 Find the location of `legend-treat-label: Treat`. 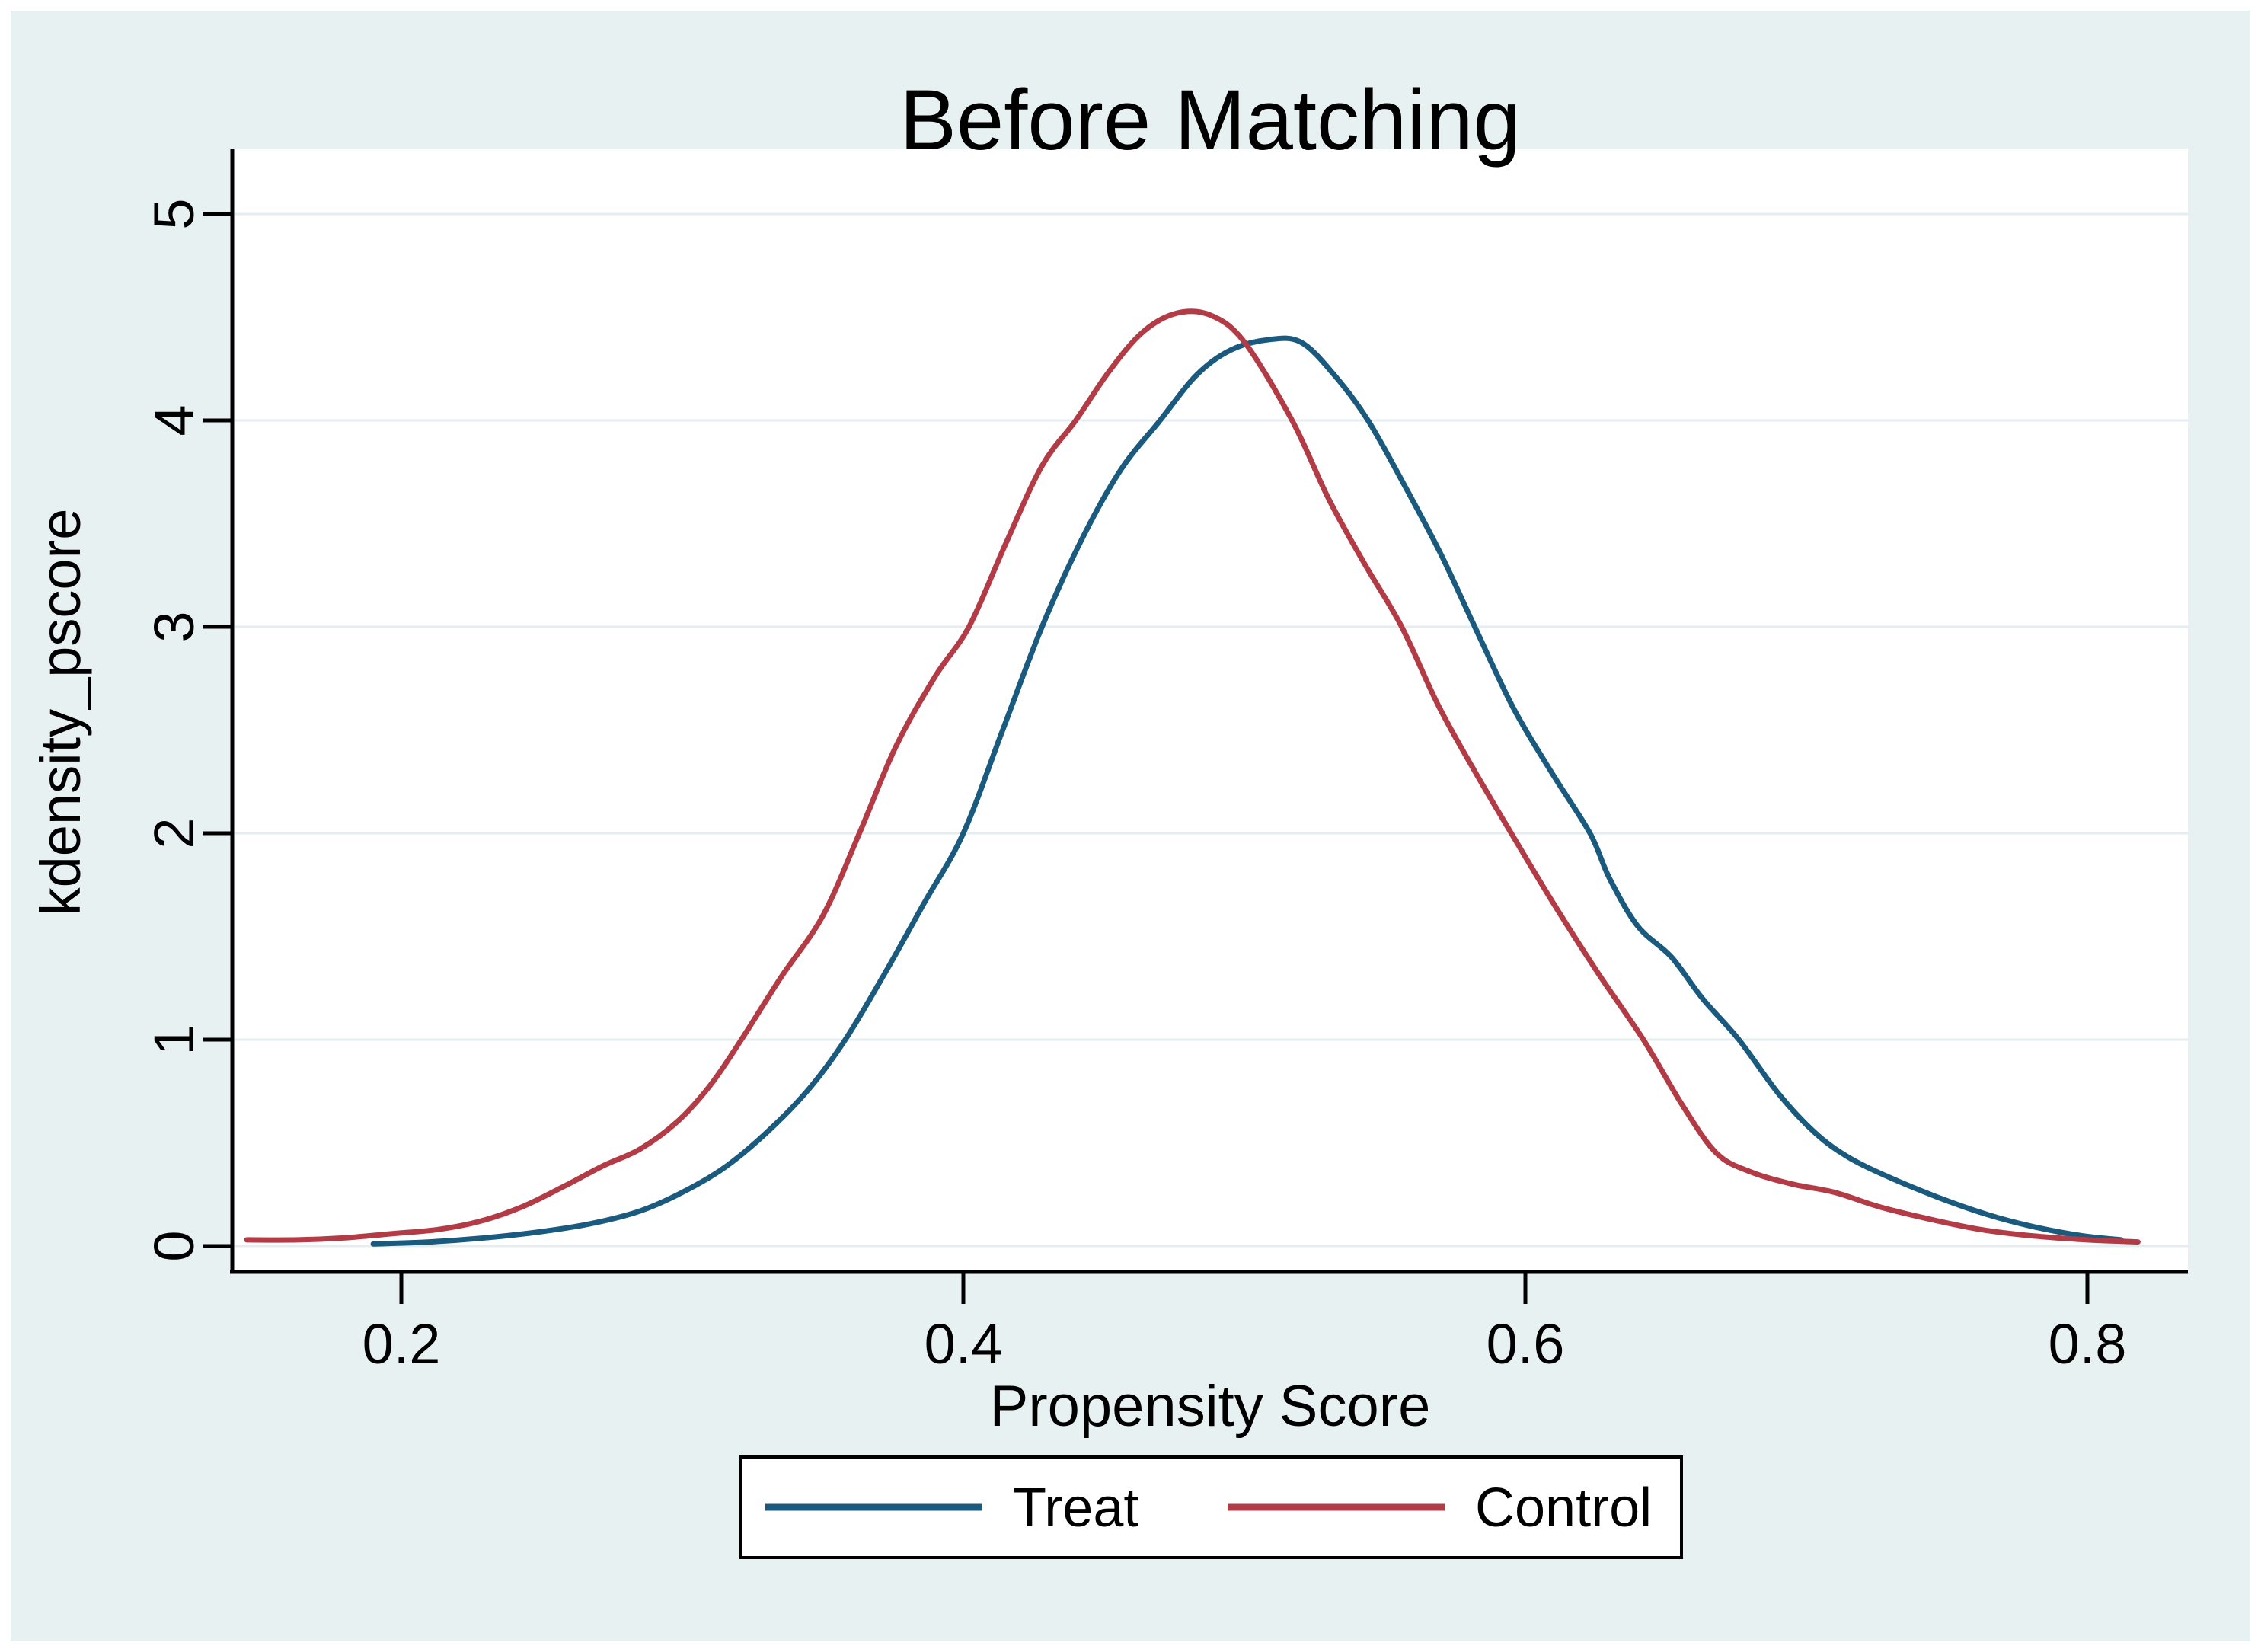

legend-treat-label: Treat is located at coordinates (1075, 1508).